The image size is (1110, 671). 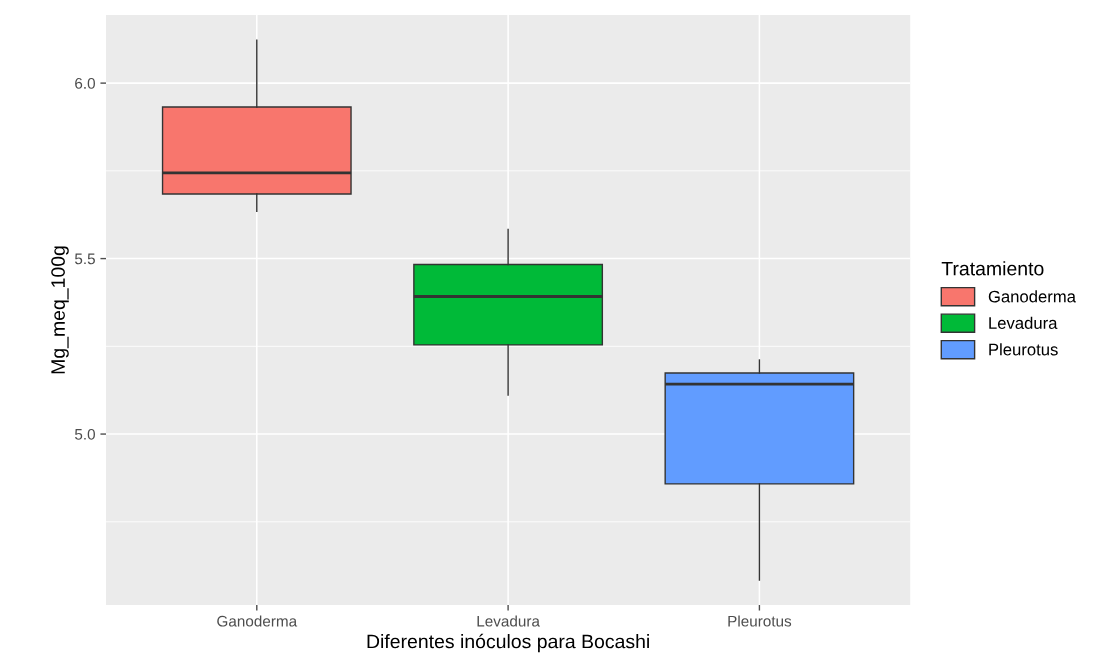 What do you see at coordinates (84, 259) in the screenshot?
I see `y-tick-label: 5.5` at bounding box center [84, 259].